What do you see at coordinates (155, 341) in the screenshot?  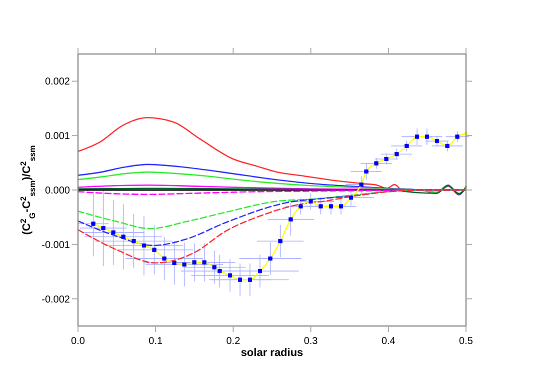 I see `x-tick-label: 0.1` at bounding box center [155, 341].